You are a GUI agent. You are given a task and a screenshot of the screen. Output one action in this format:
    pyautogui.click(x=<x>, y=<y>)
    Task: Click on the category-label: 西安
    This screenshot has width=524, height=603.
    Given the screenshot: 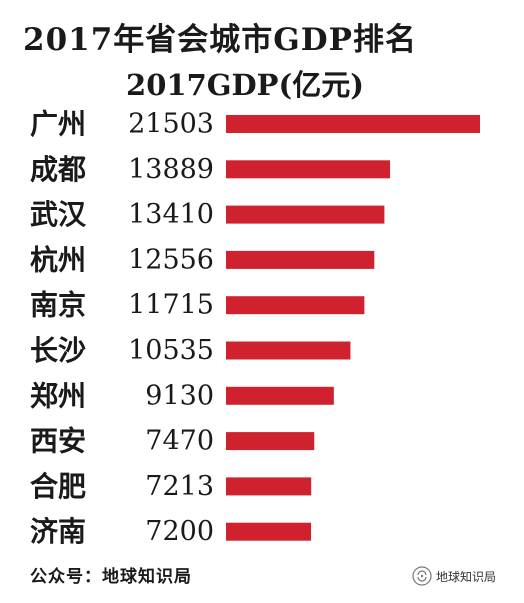 What is the action you would take?
    pyautogui.click(x=58, y=441)
    